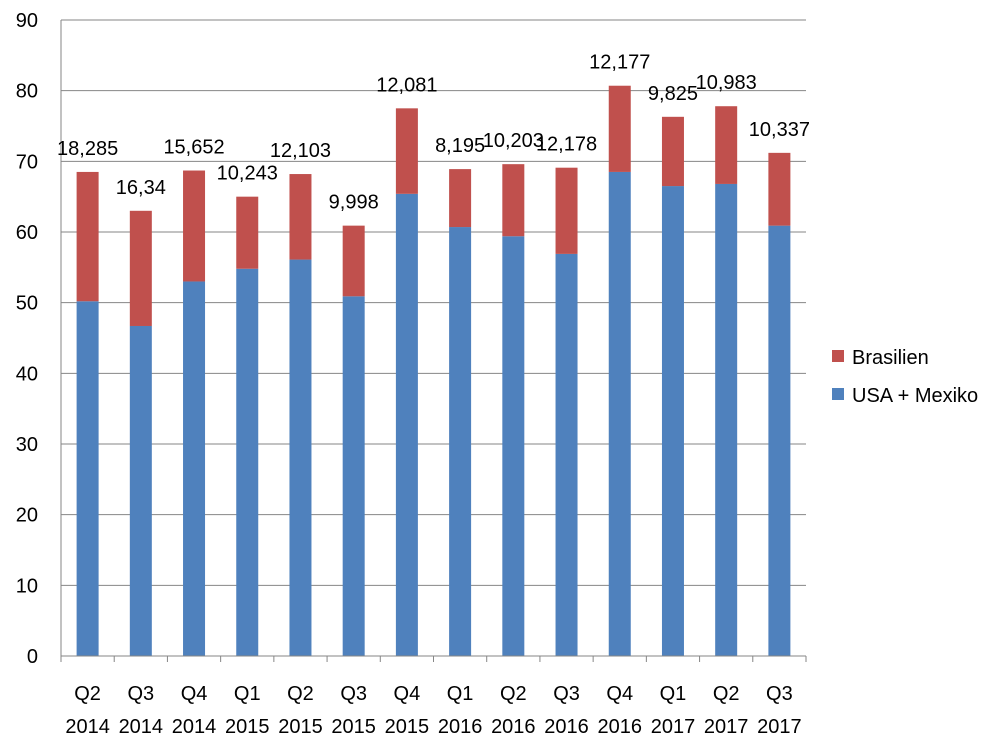 This screenshot has height=752, width=1000. Describe the element at coordinates (87, 149) in the screenshot. I see `data-label: 18,285` at that location.